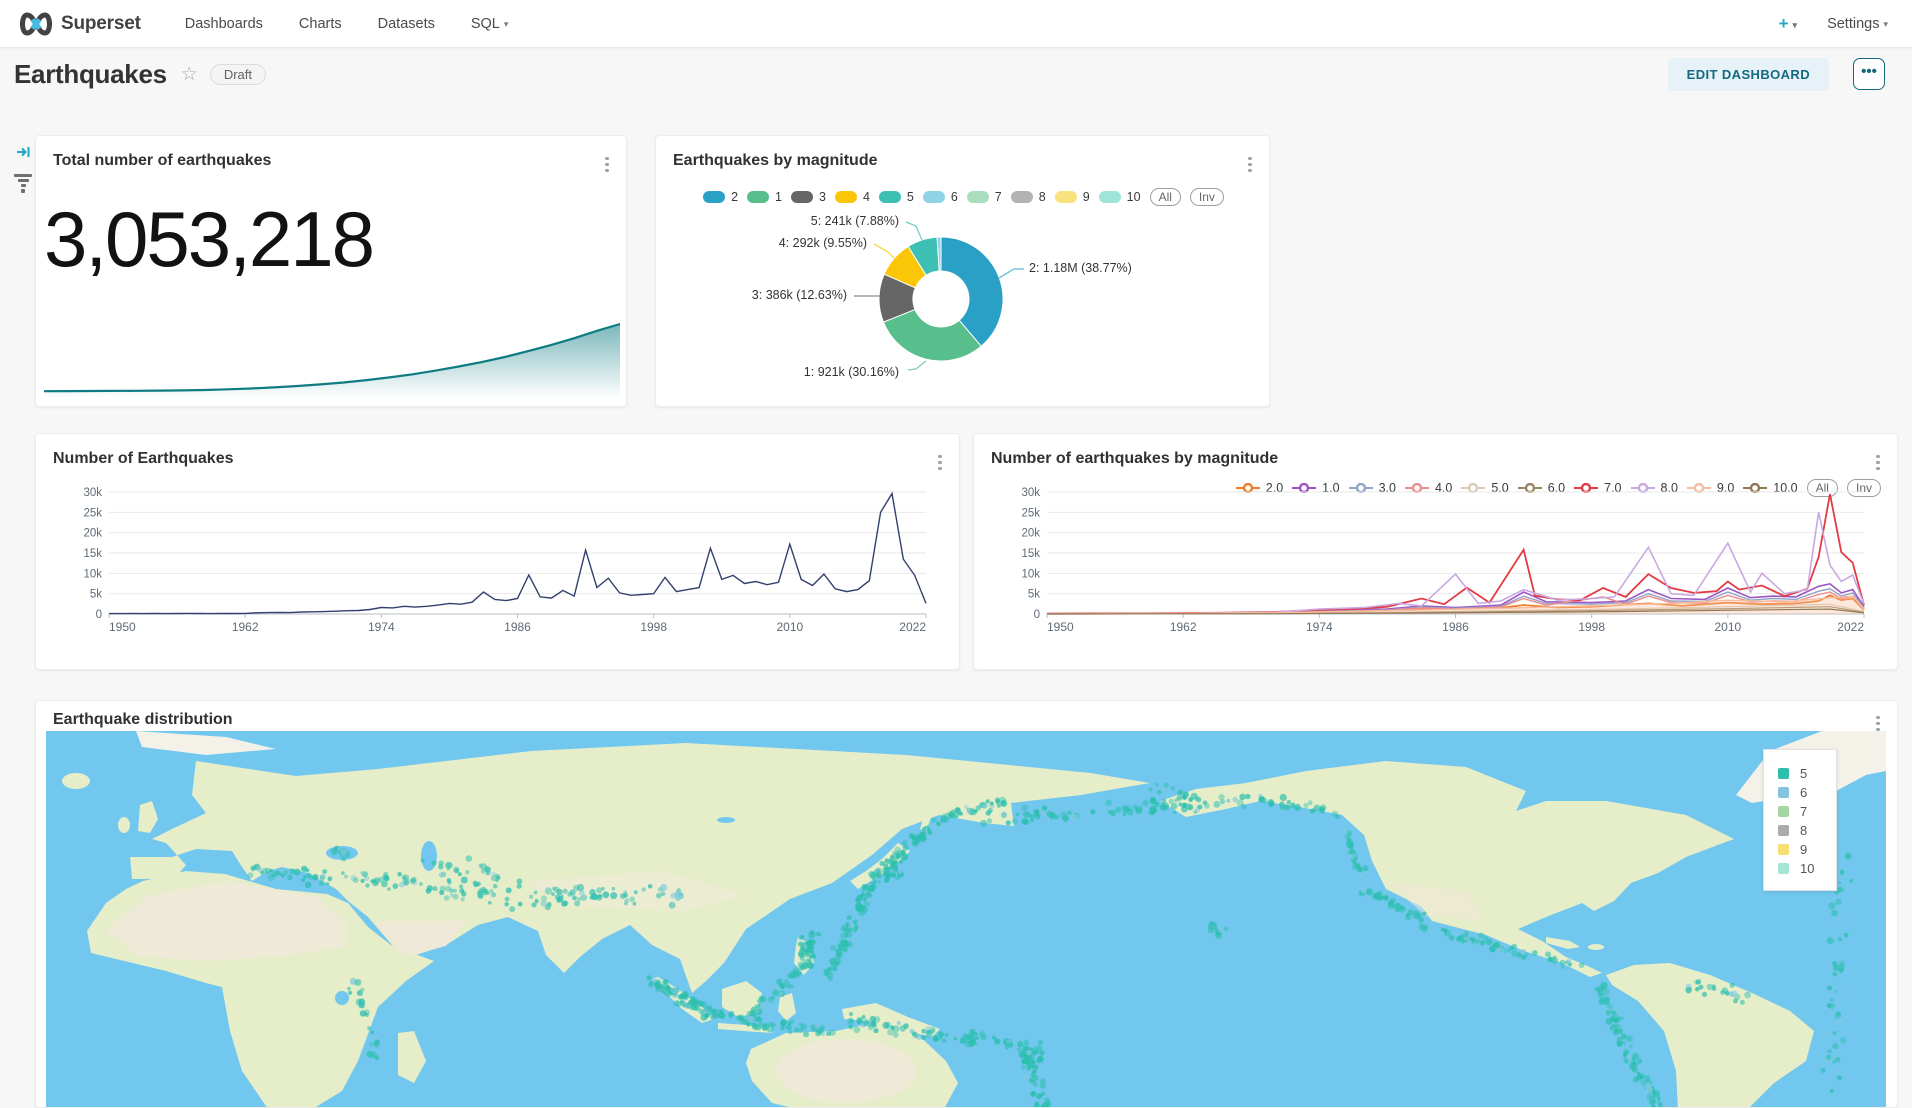  Describe the element at coordinates (764, 197) in the screenshot. I see `legend-item-1: 1` at that location.